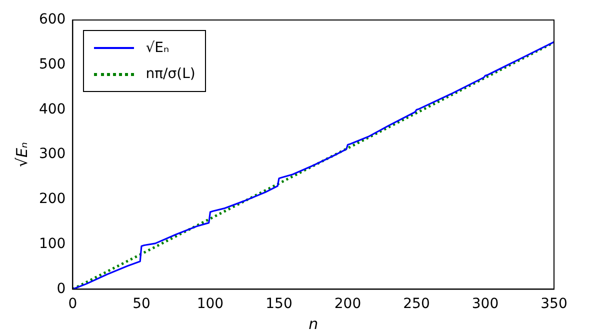 This screenshot has height=334, width=599. I want to click on y-tick-label: 200, so click(52, 199).